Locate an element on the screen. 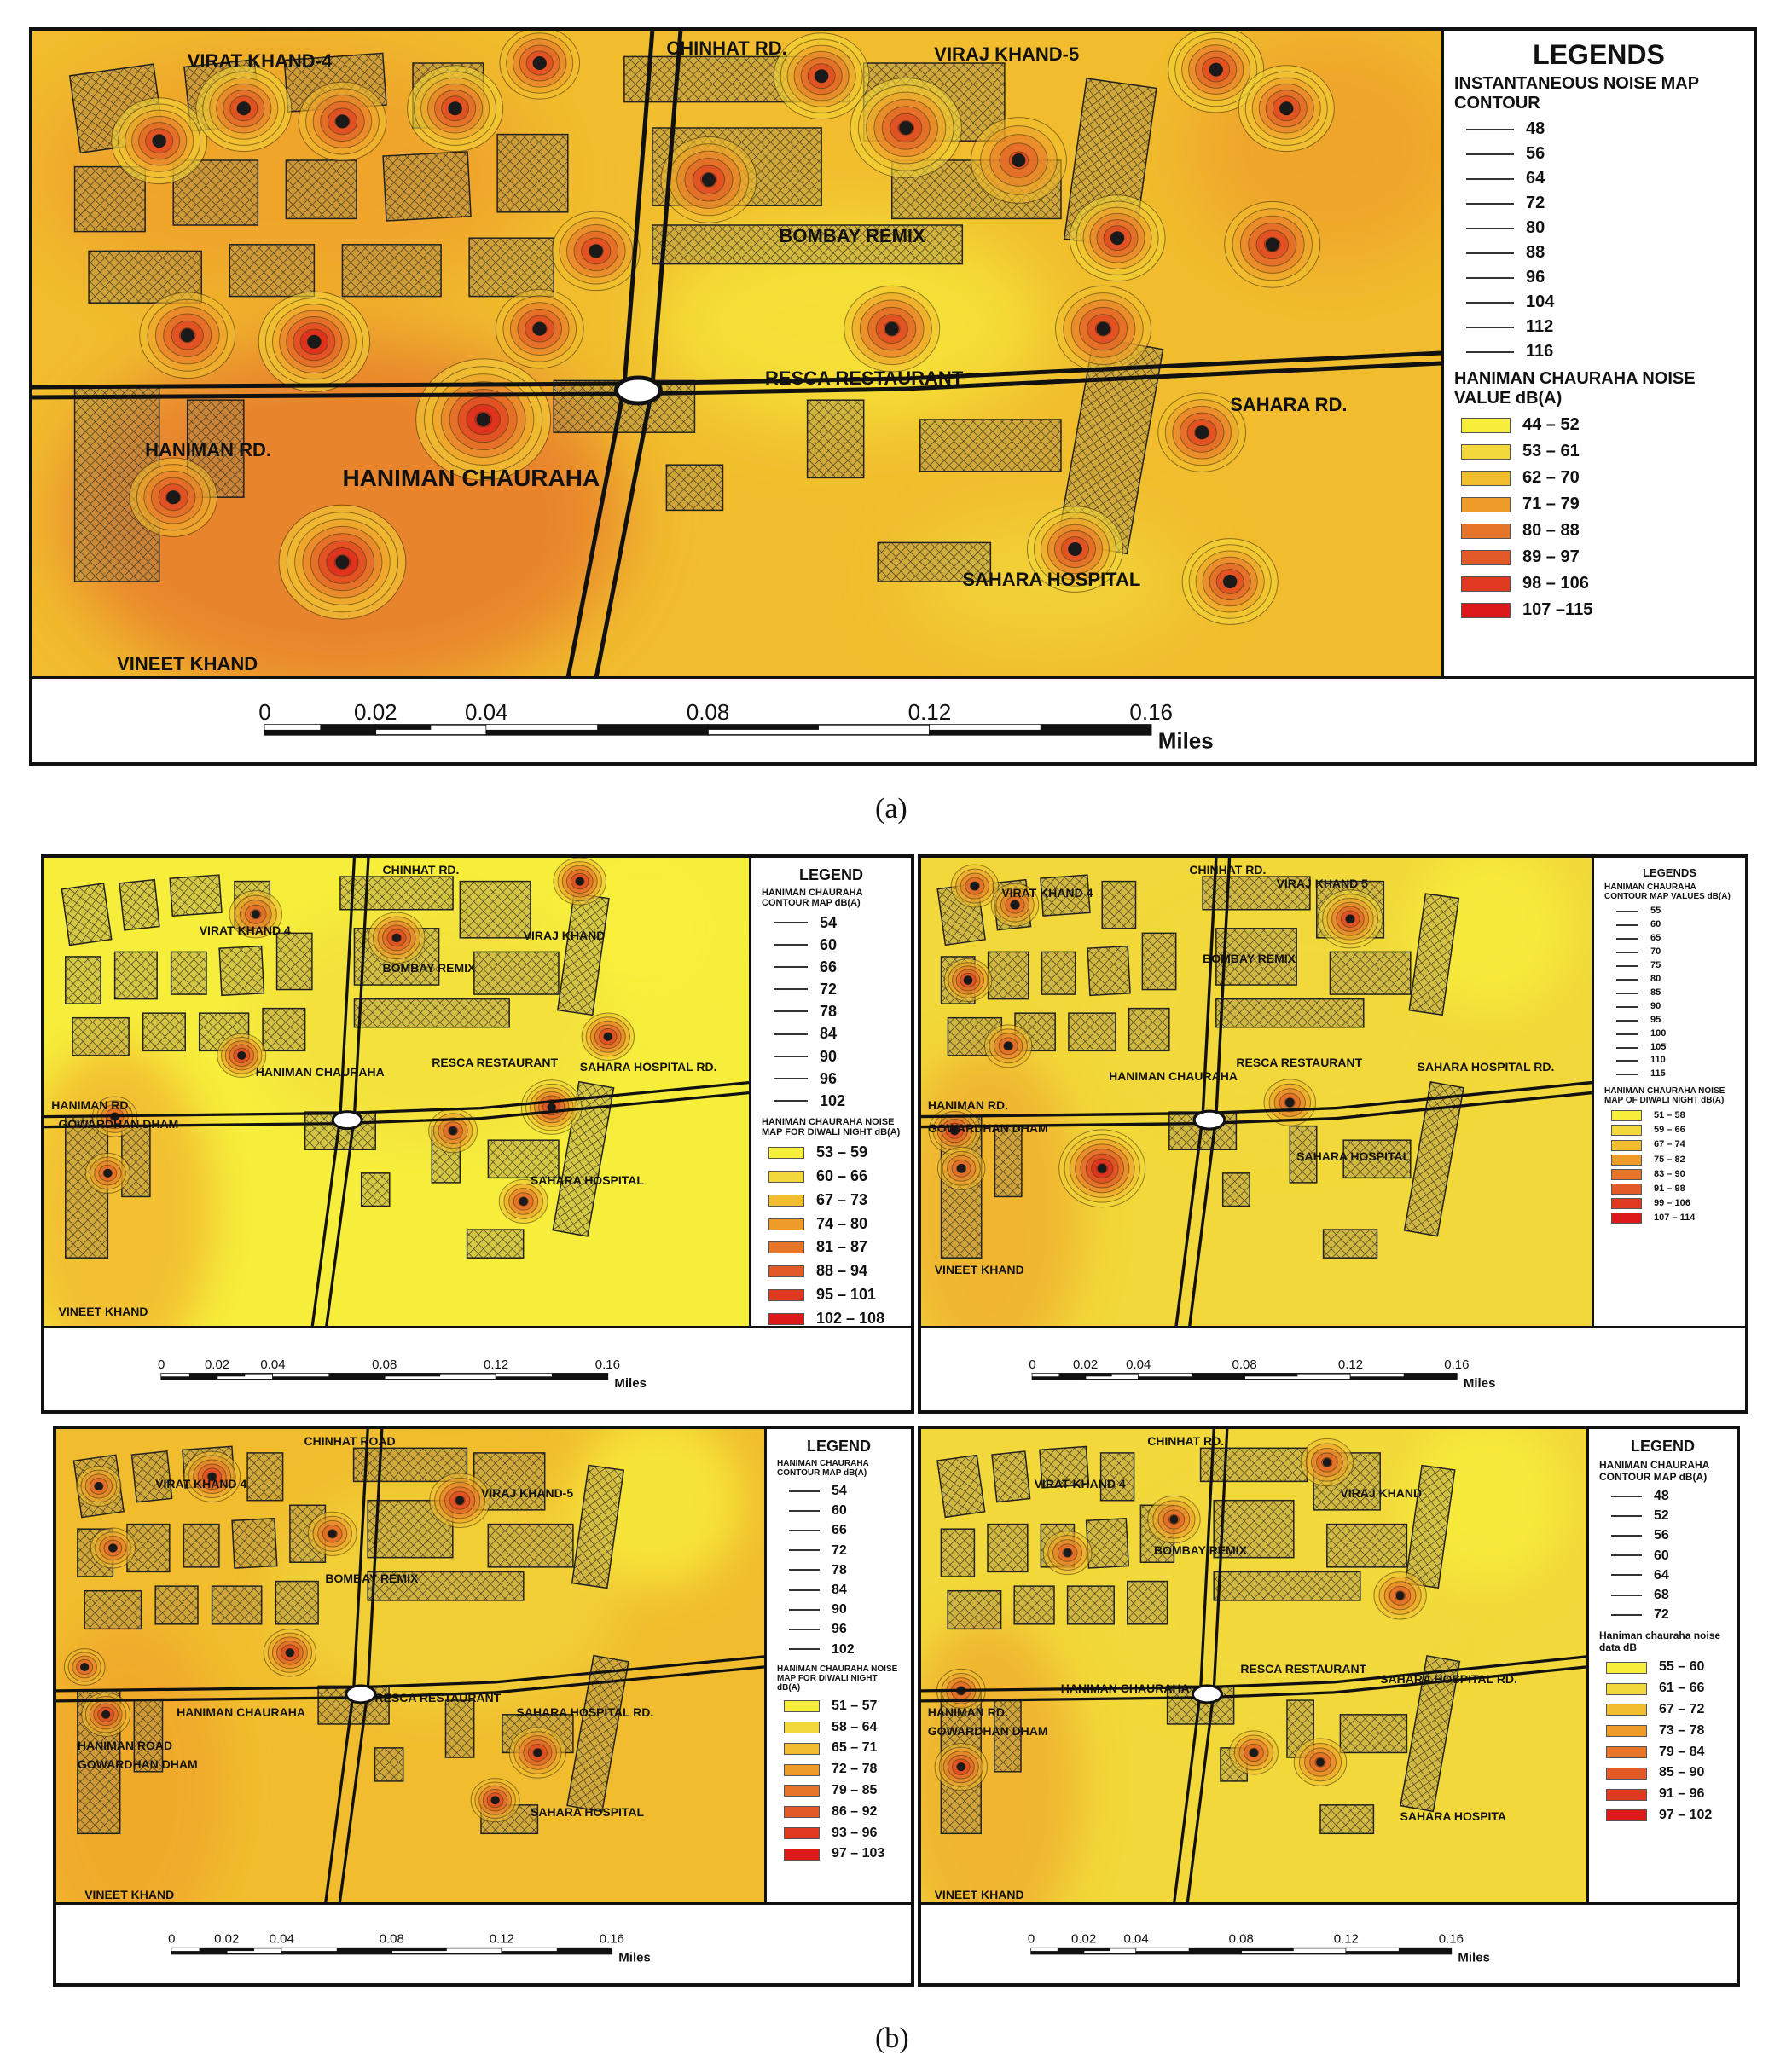 Image resolution: width=1786 pixels, height=2072 pixels. chauraha-roundabout is located at coordinates (361, 1694).